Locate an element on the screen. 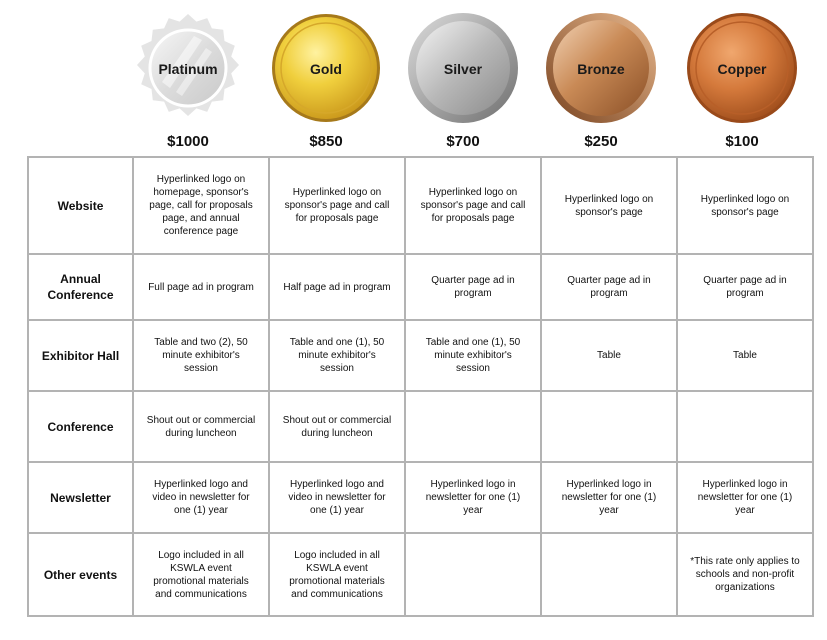  row-label-exhibitor-hall: Exhibitor Hall is located at coordinates (80, 355).